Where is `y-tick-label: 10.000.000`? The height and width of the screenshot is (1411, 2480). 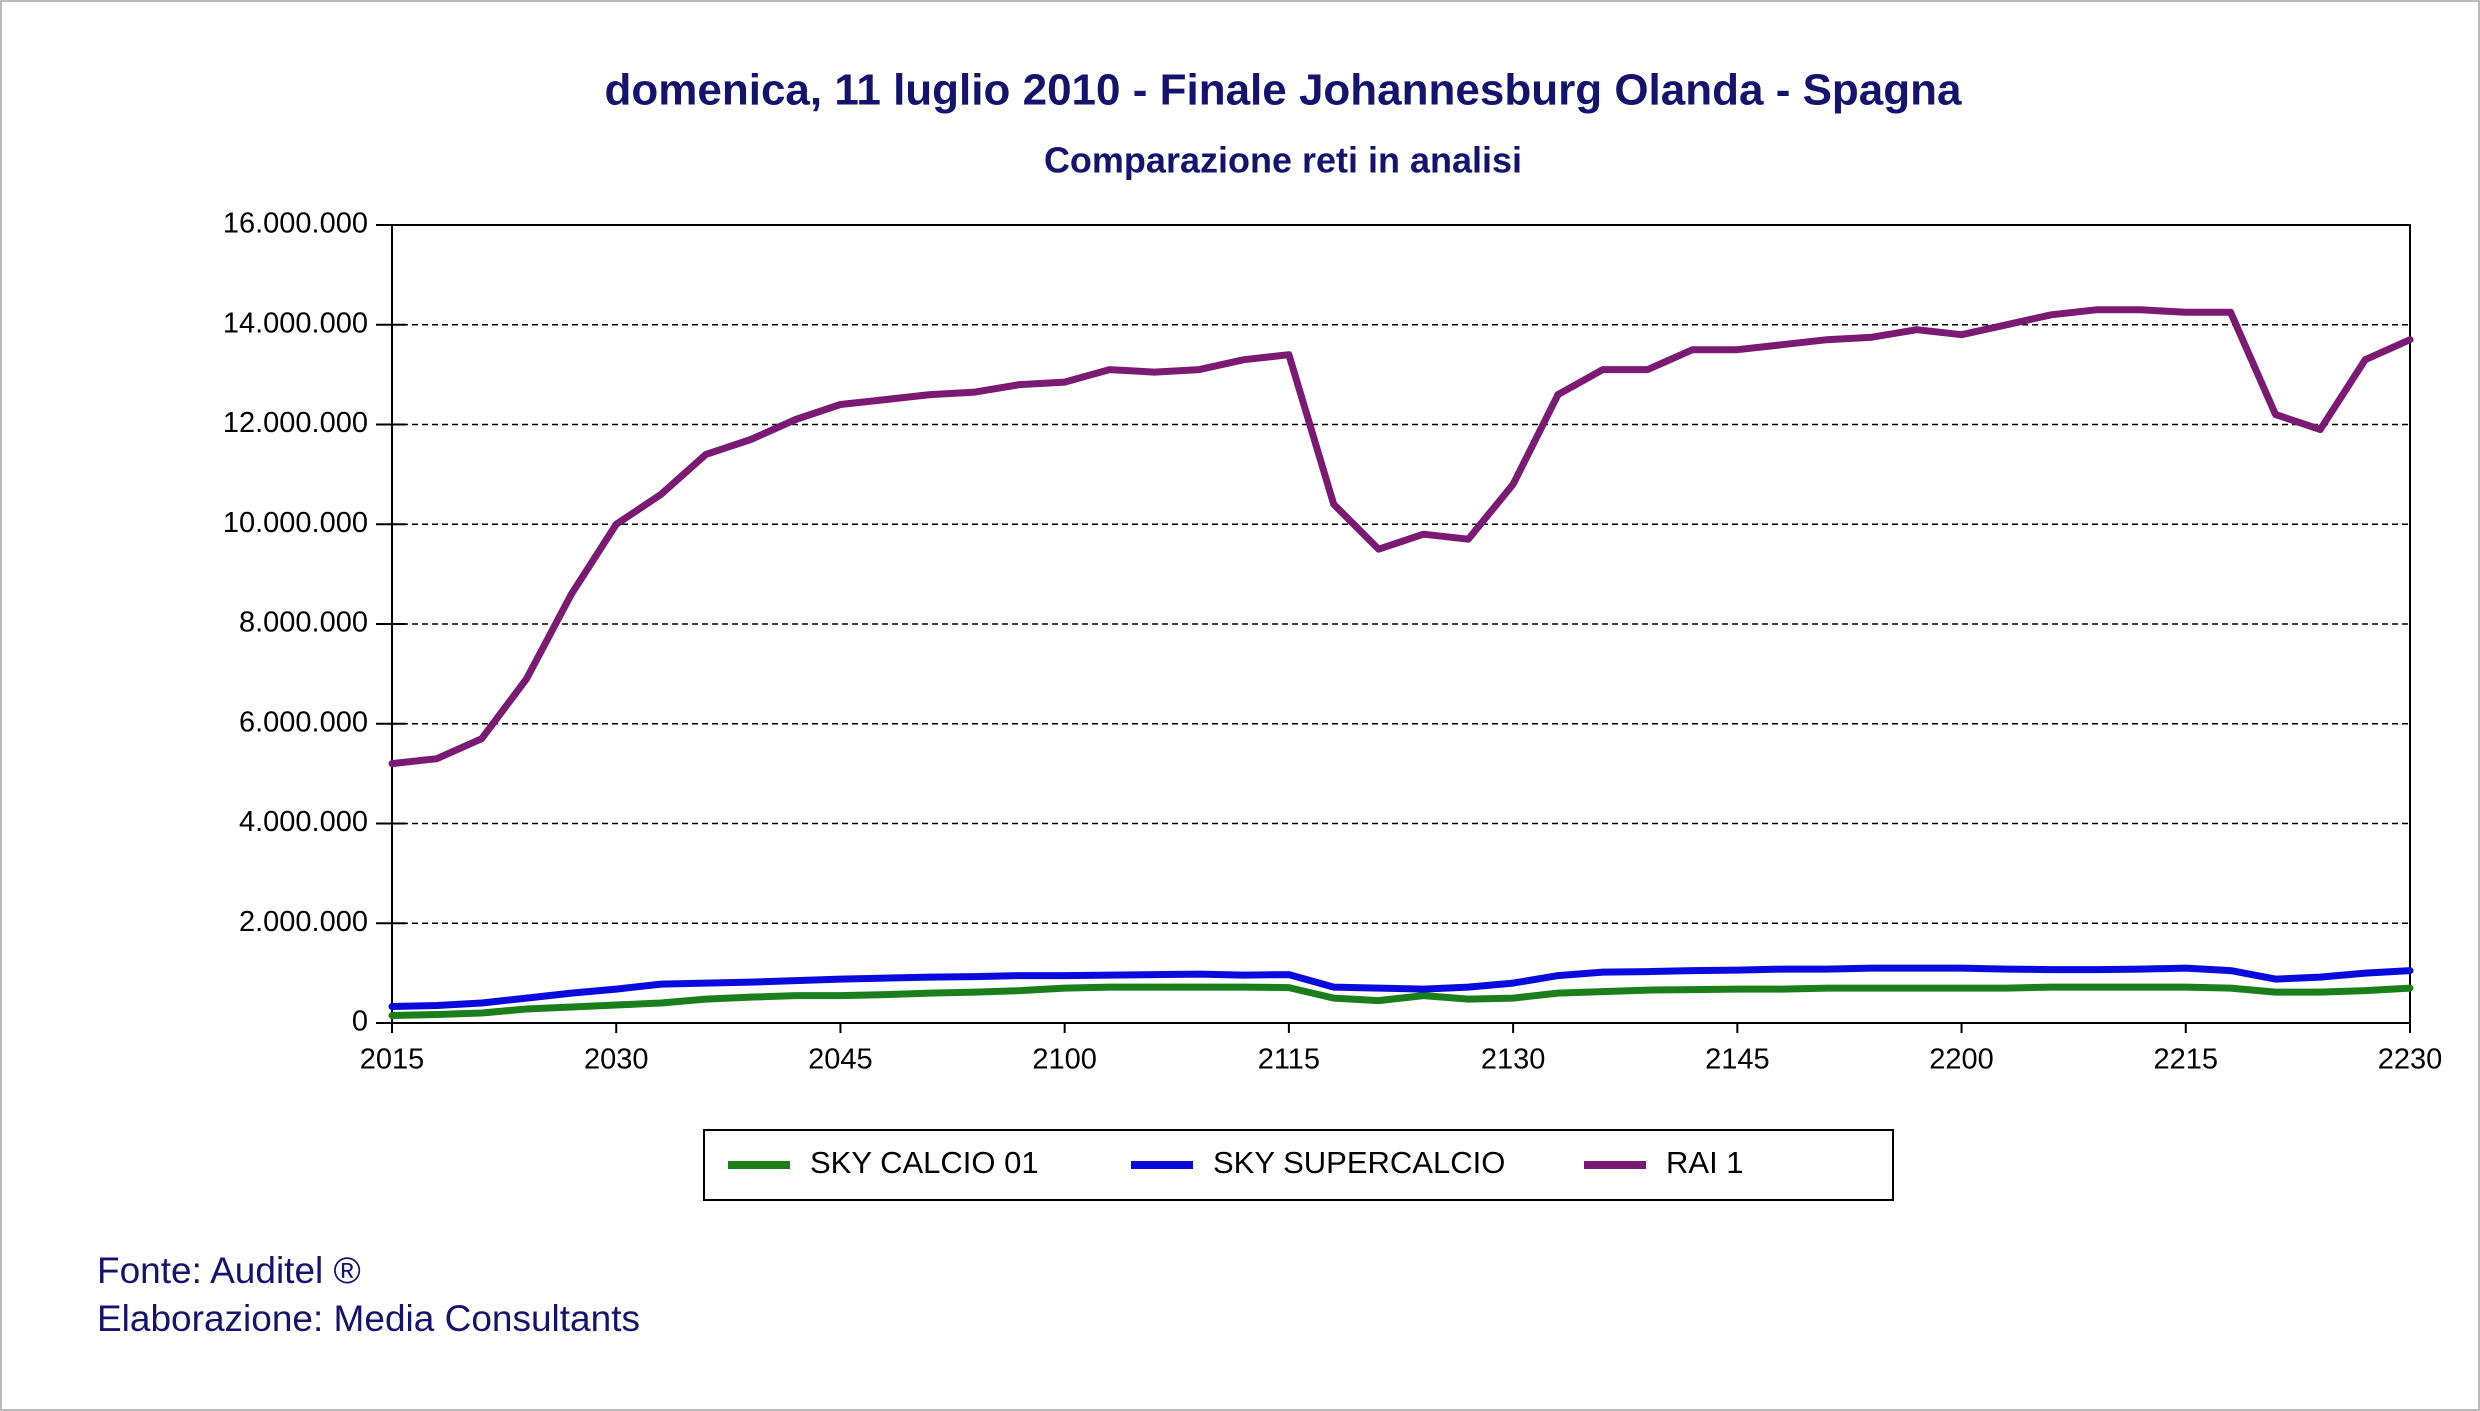 y-tick-label: 10.000.000 is located at coordinates (295, 523).